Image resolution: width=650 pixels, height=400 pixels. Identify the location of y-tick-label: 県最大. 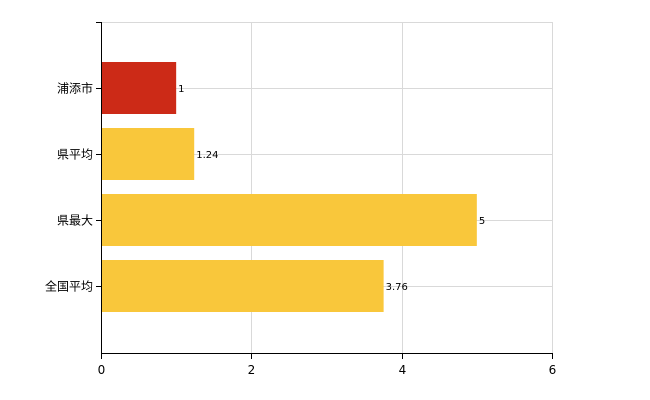
(75, 221).